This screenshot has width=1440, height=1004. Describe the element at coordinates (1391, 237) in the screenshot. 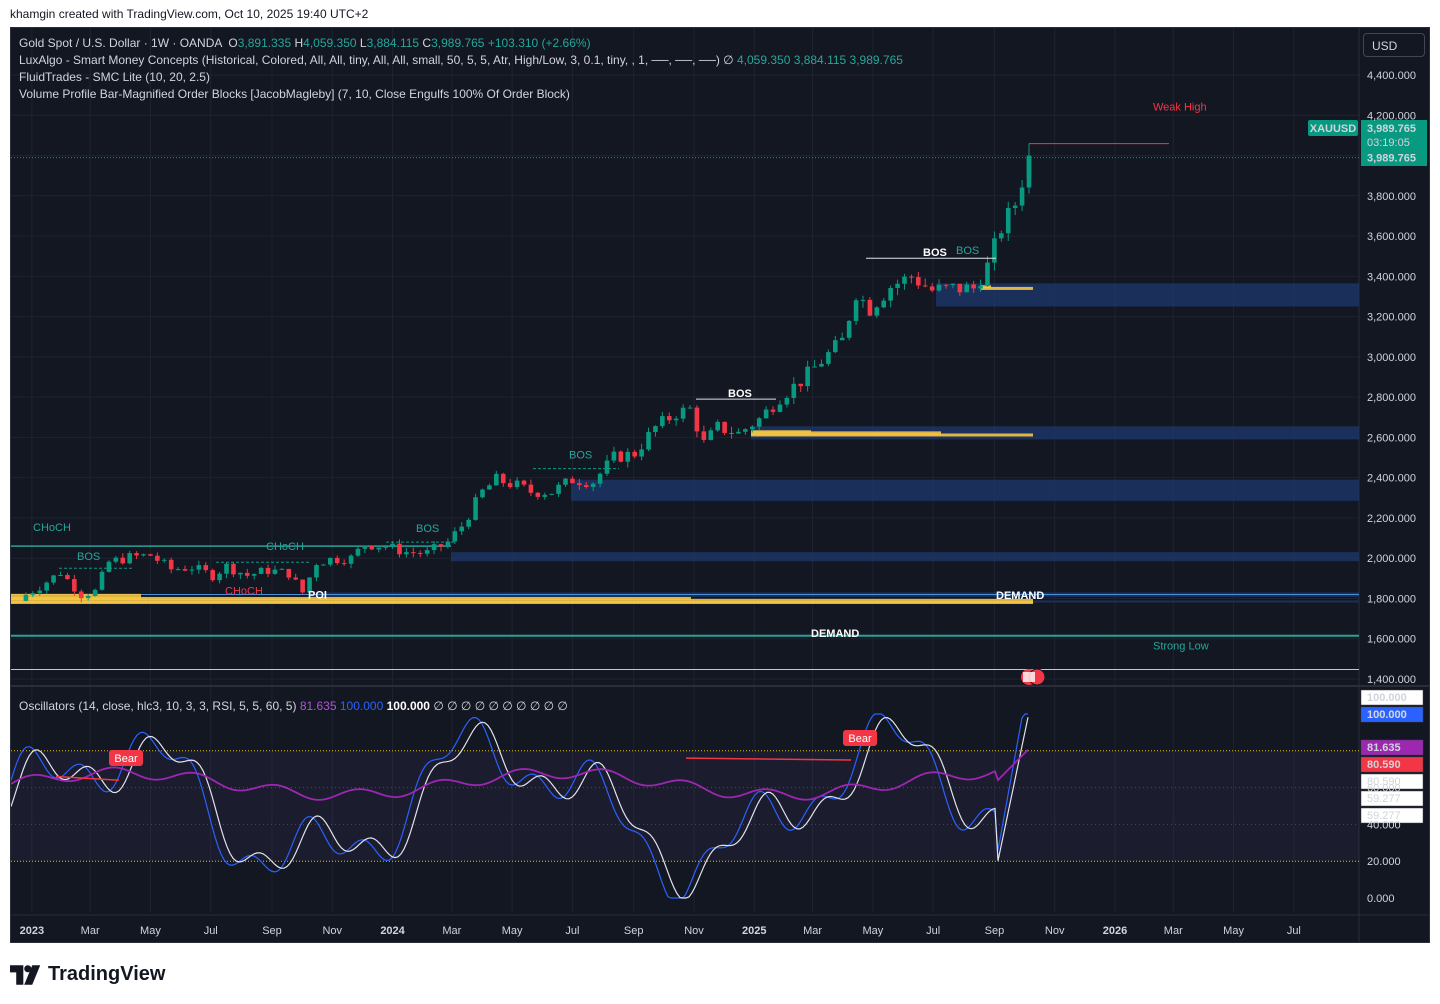

I see `price-tick-label: 3,600.000` at that location.